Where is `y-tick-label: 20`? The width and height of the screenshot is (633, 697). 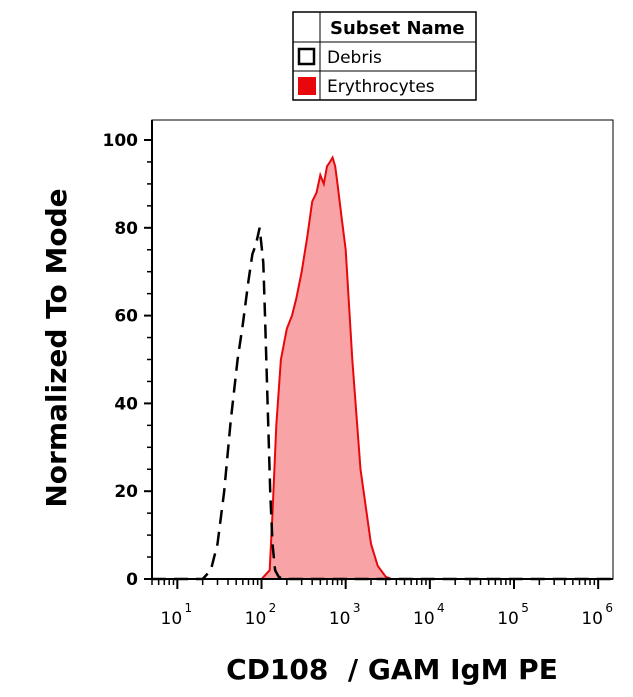
y-tick-label: 20 is located at coordinates (126, 492).